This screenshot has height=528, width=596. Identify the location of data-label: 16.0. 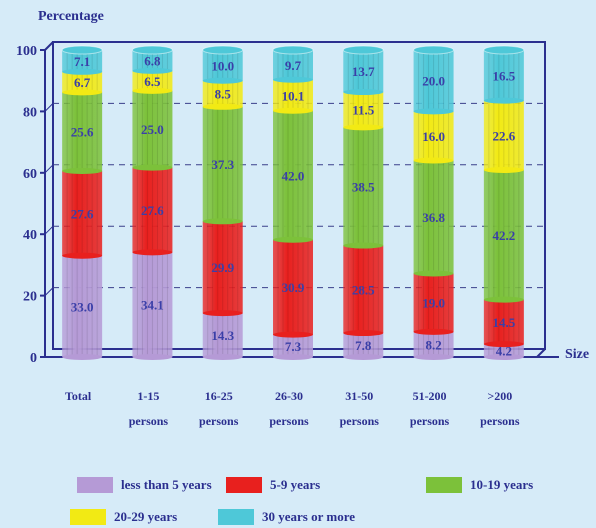
(433, 136).